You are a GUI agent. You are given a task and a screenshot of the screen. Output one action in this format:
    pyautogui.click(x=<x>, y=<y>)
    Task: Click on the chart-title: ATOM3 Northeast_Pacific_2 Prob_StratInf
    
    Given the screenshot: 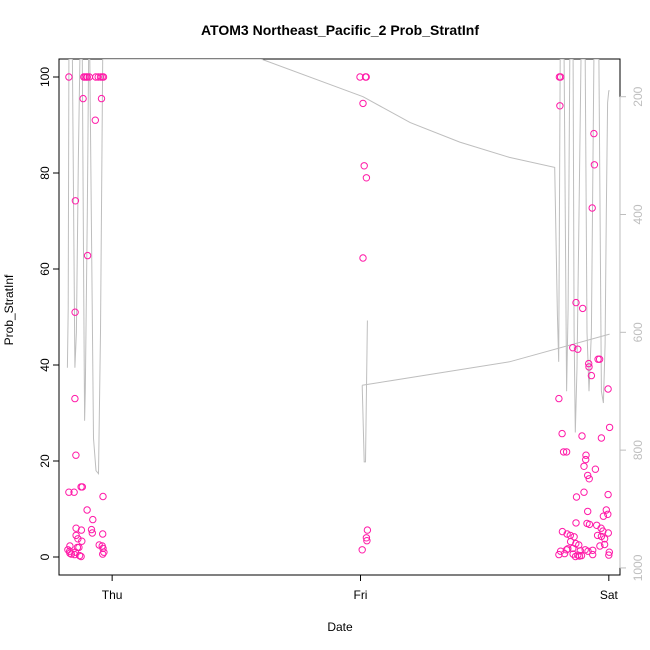 What is the action you would take?
    pyautogui.click(x=340, y=30)
    